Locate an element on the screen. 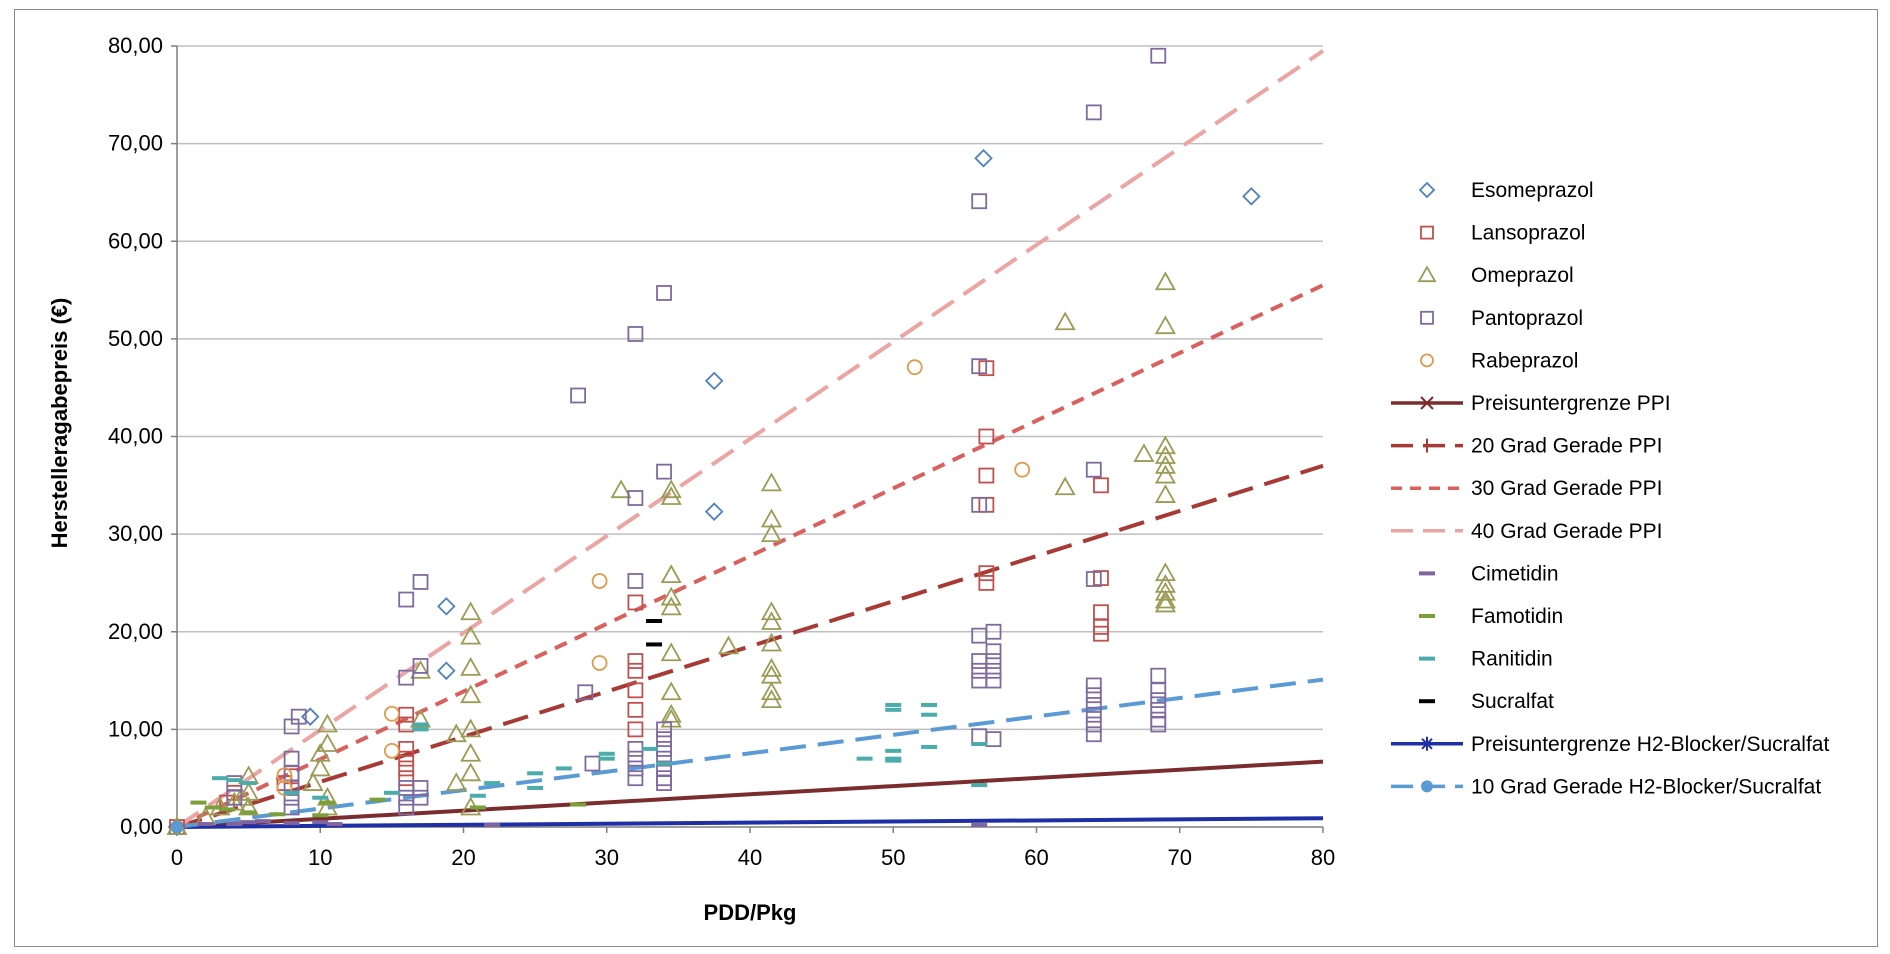 The width and height of the screenshot is (1890, 954). legend-item: Lansoprazol is located at coordinates (1502, 233).